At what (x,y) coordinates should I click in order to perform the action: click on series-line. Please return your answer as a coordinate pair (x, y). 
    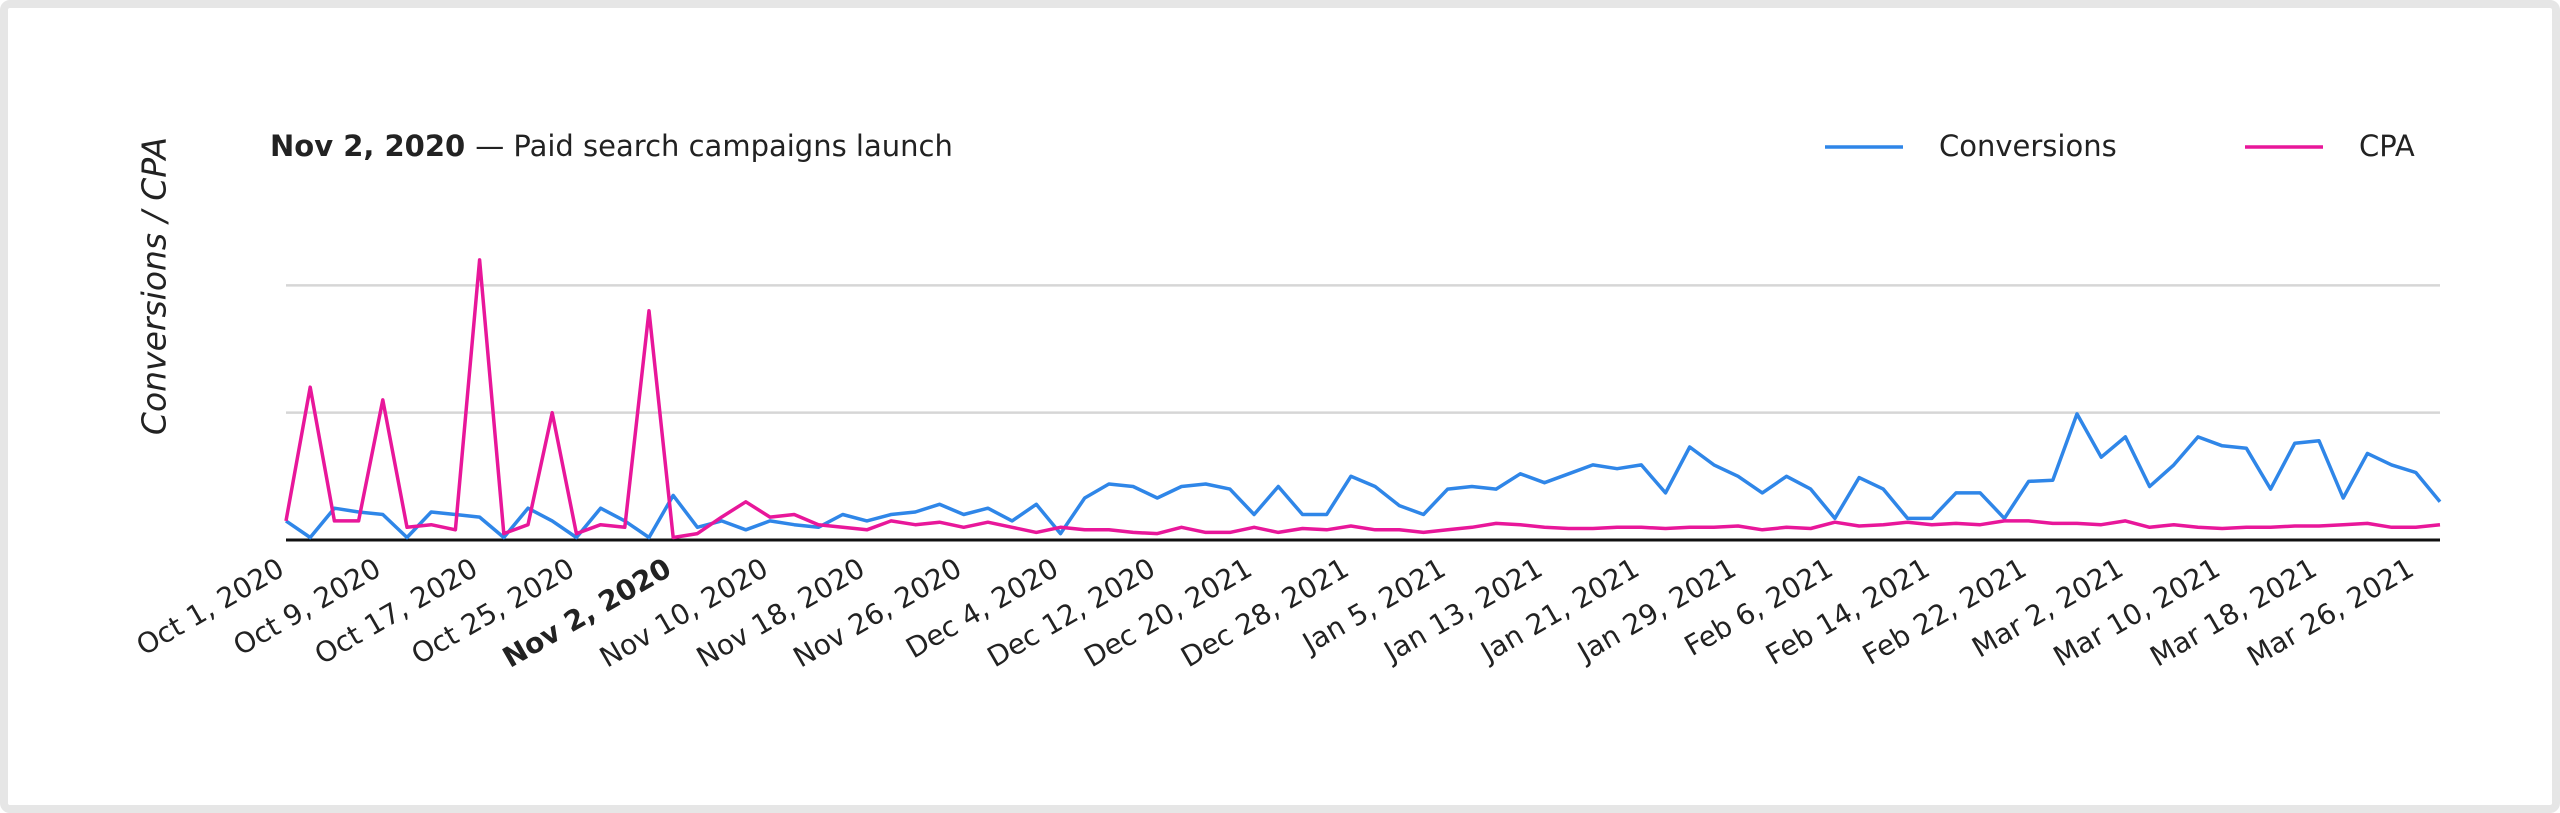
    Looking at the image, I should click on (1363, 476).